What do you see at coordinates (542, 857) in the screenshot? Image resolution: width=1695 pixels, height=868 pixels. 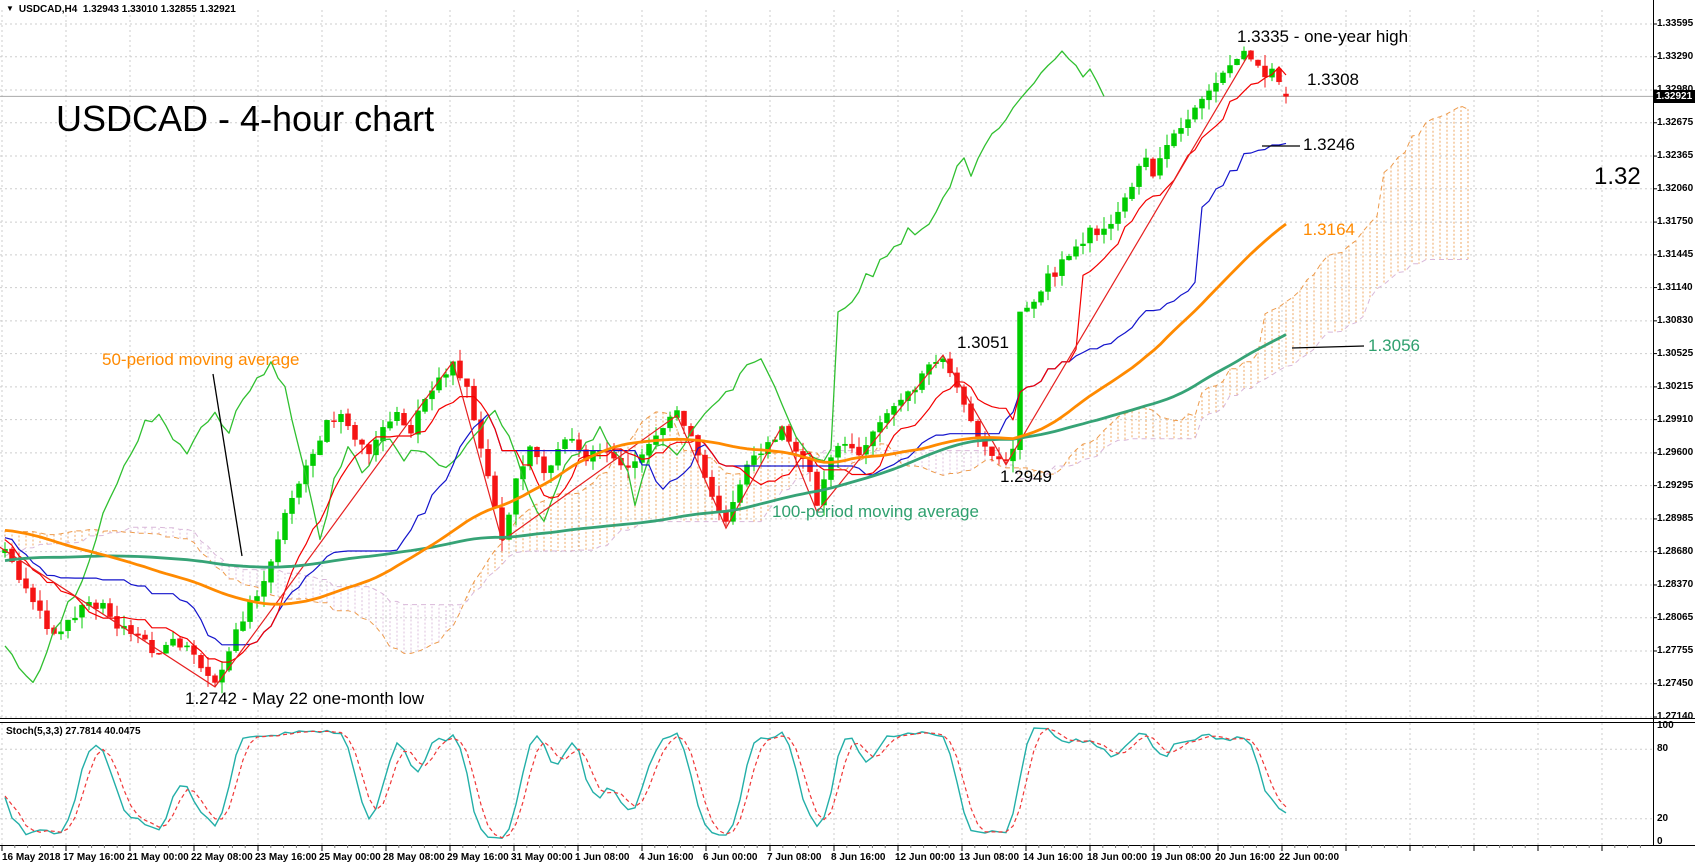 I see `time-tick-label: 31 May 00:00` at bounding box center [542, 857].